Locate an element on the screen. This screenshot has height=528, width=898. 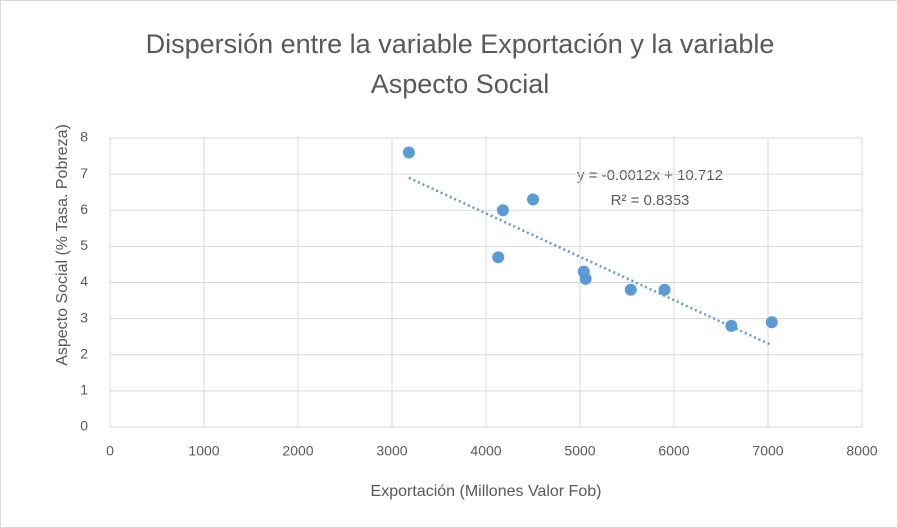
x-tick-label: 8000 is located at coordinates (861, 451).